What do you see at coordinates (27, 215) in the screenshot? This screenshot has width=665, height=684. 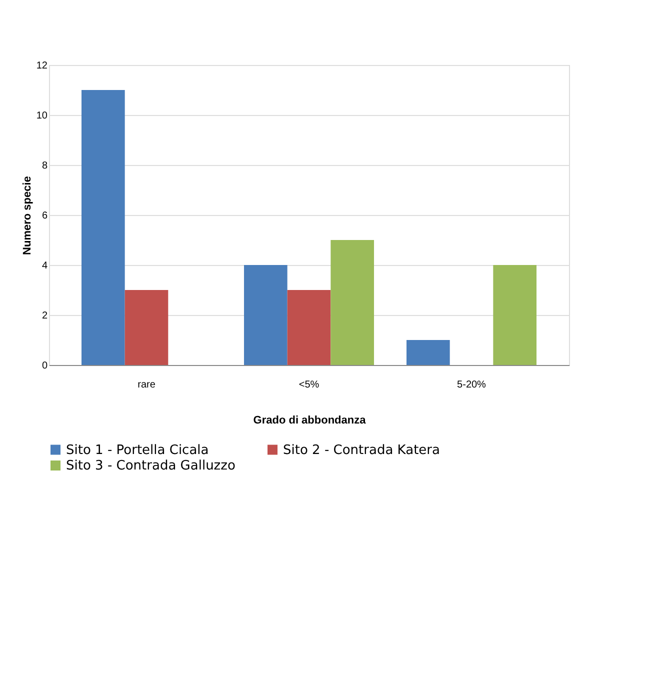 I see `y-axis-title: Numero specie` at bounding box center [27, 215].